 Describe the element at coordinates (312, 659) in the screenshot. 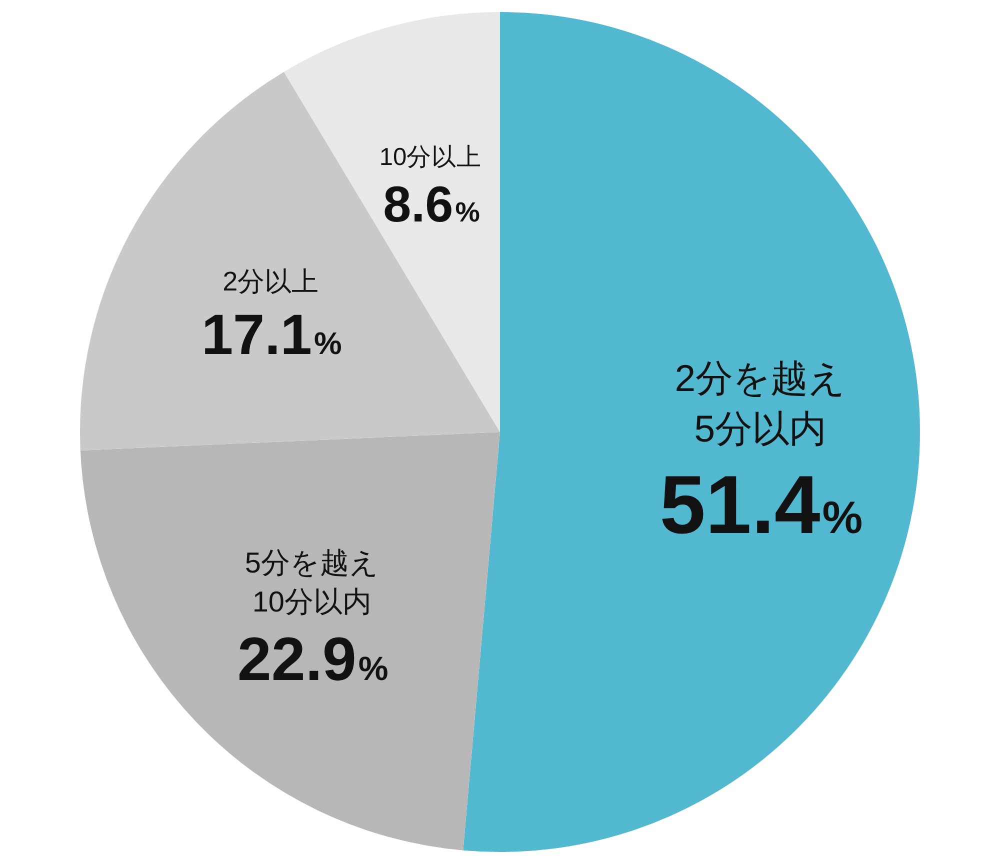

I see `data-label: 22.9%` at that location.